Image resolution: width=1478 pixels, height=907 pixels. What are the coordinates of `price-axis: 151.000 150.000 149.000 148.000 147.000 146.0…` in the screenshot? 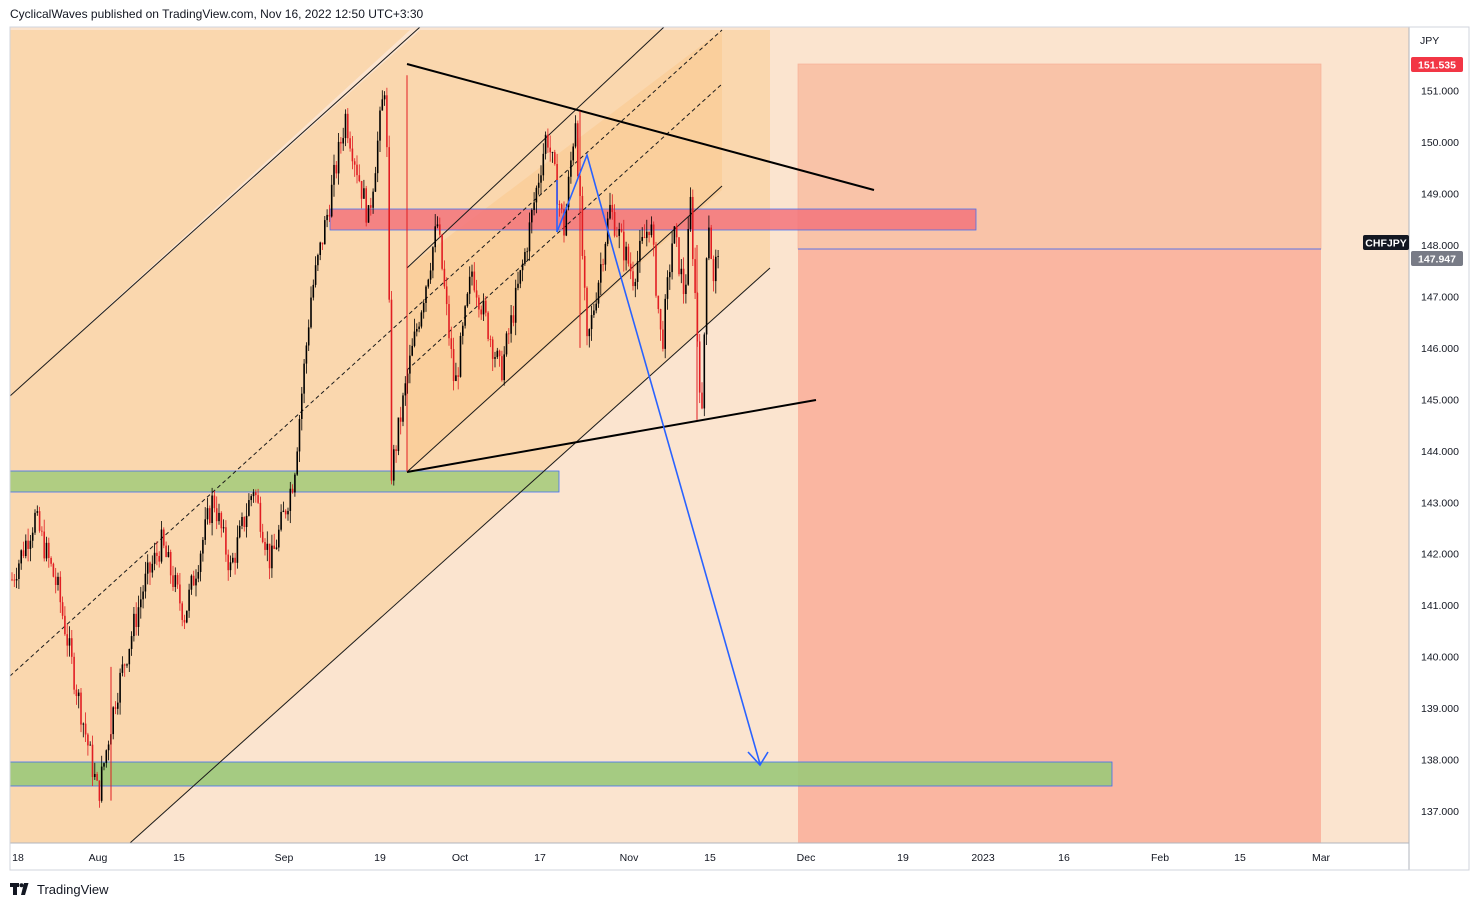 It's located at (1440, 452).